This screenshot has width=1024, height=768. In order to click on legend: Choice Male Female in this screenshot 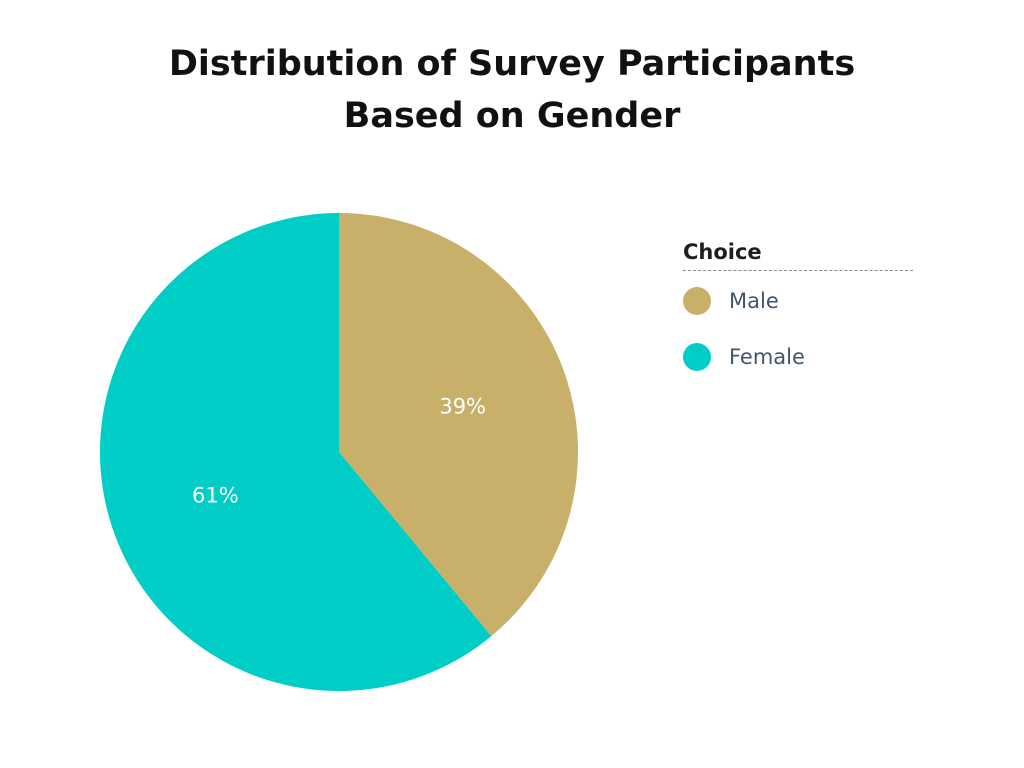, I will do `click(798, 312)`.